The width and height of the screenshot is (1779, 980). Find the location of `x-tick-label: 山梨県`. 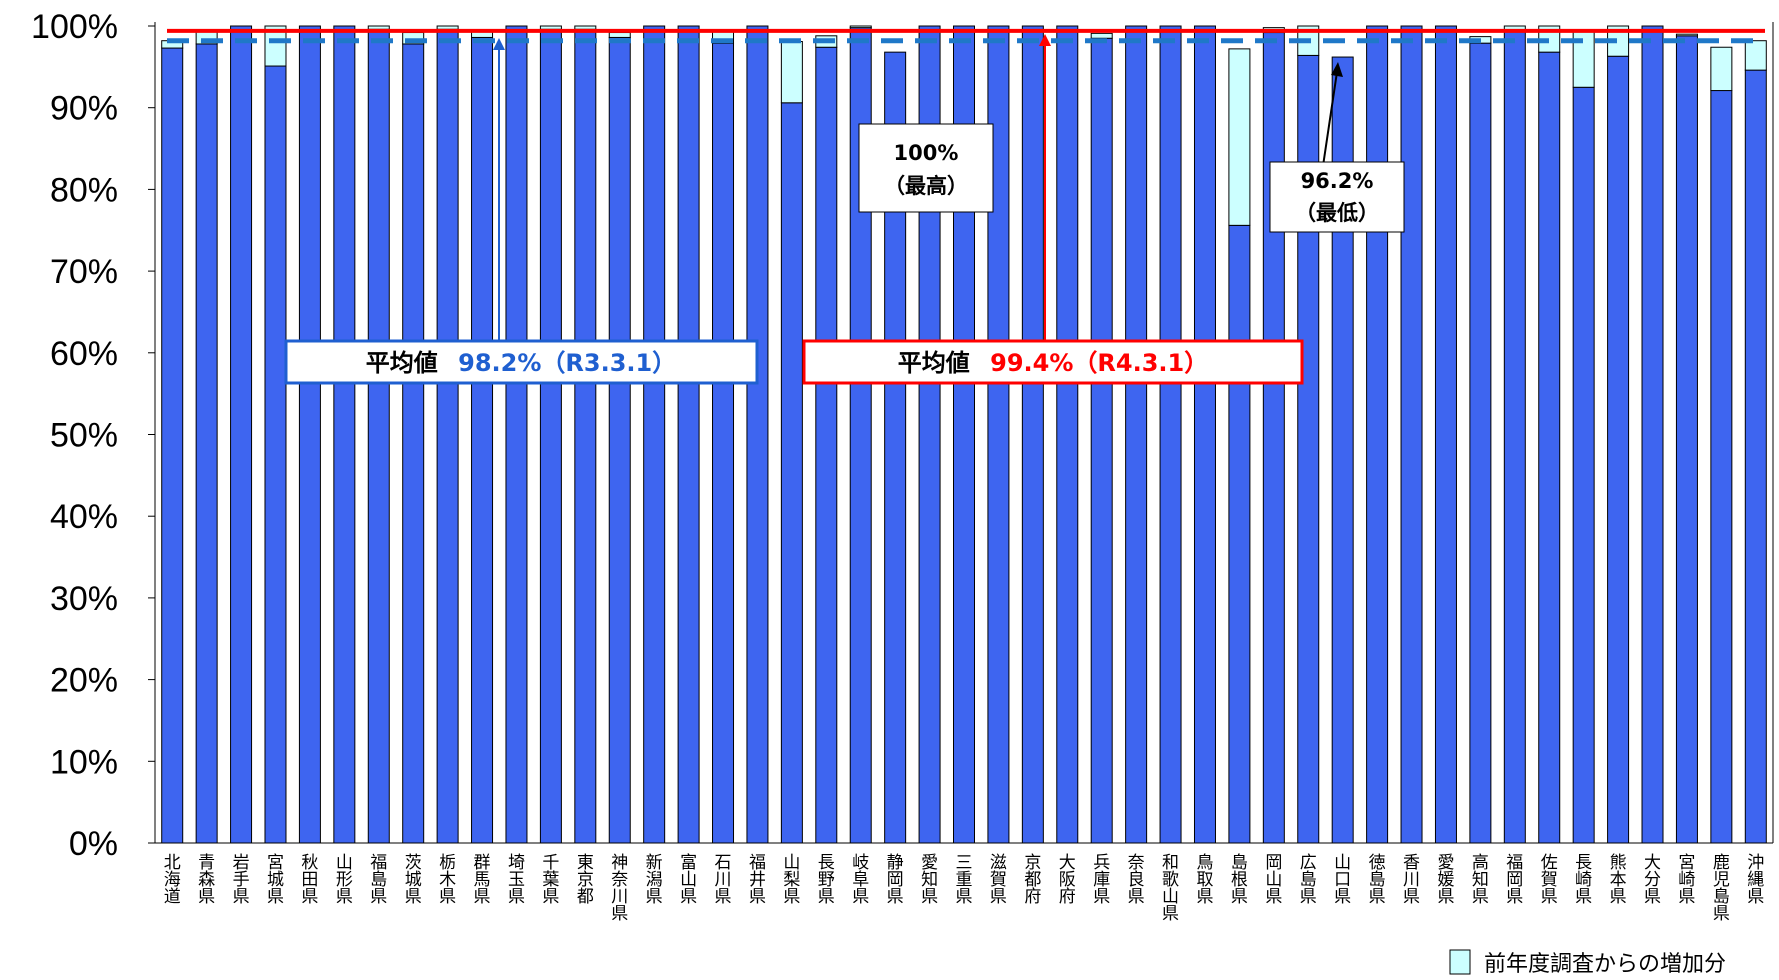

x-tick-label: 山梨県 is located at coordinates (791, 880).